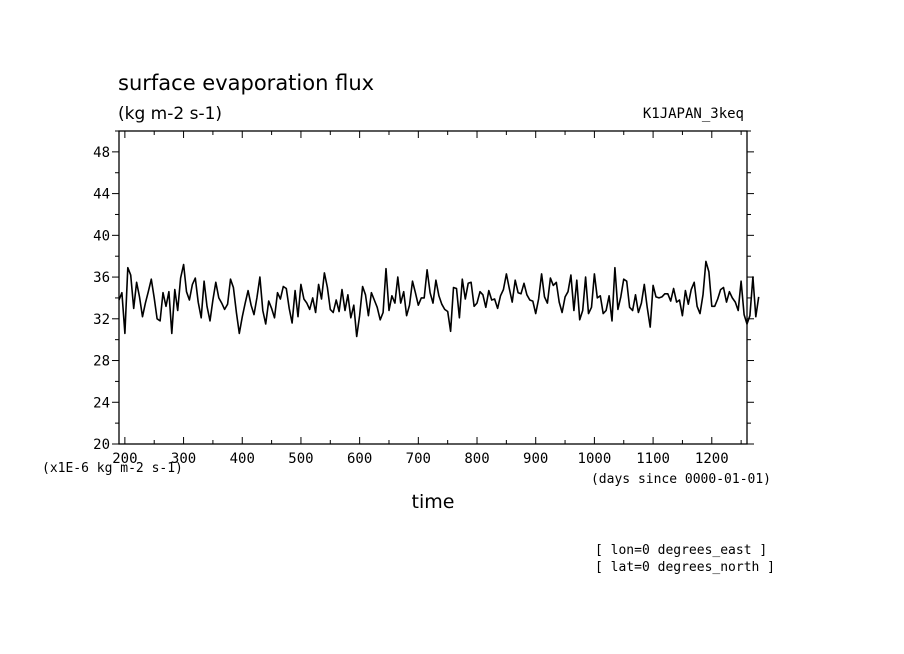  What do you see at coordinates (101, 278) in the screenshot?
I see `y-tick-label: 36` at bounding box center [101, 278].